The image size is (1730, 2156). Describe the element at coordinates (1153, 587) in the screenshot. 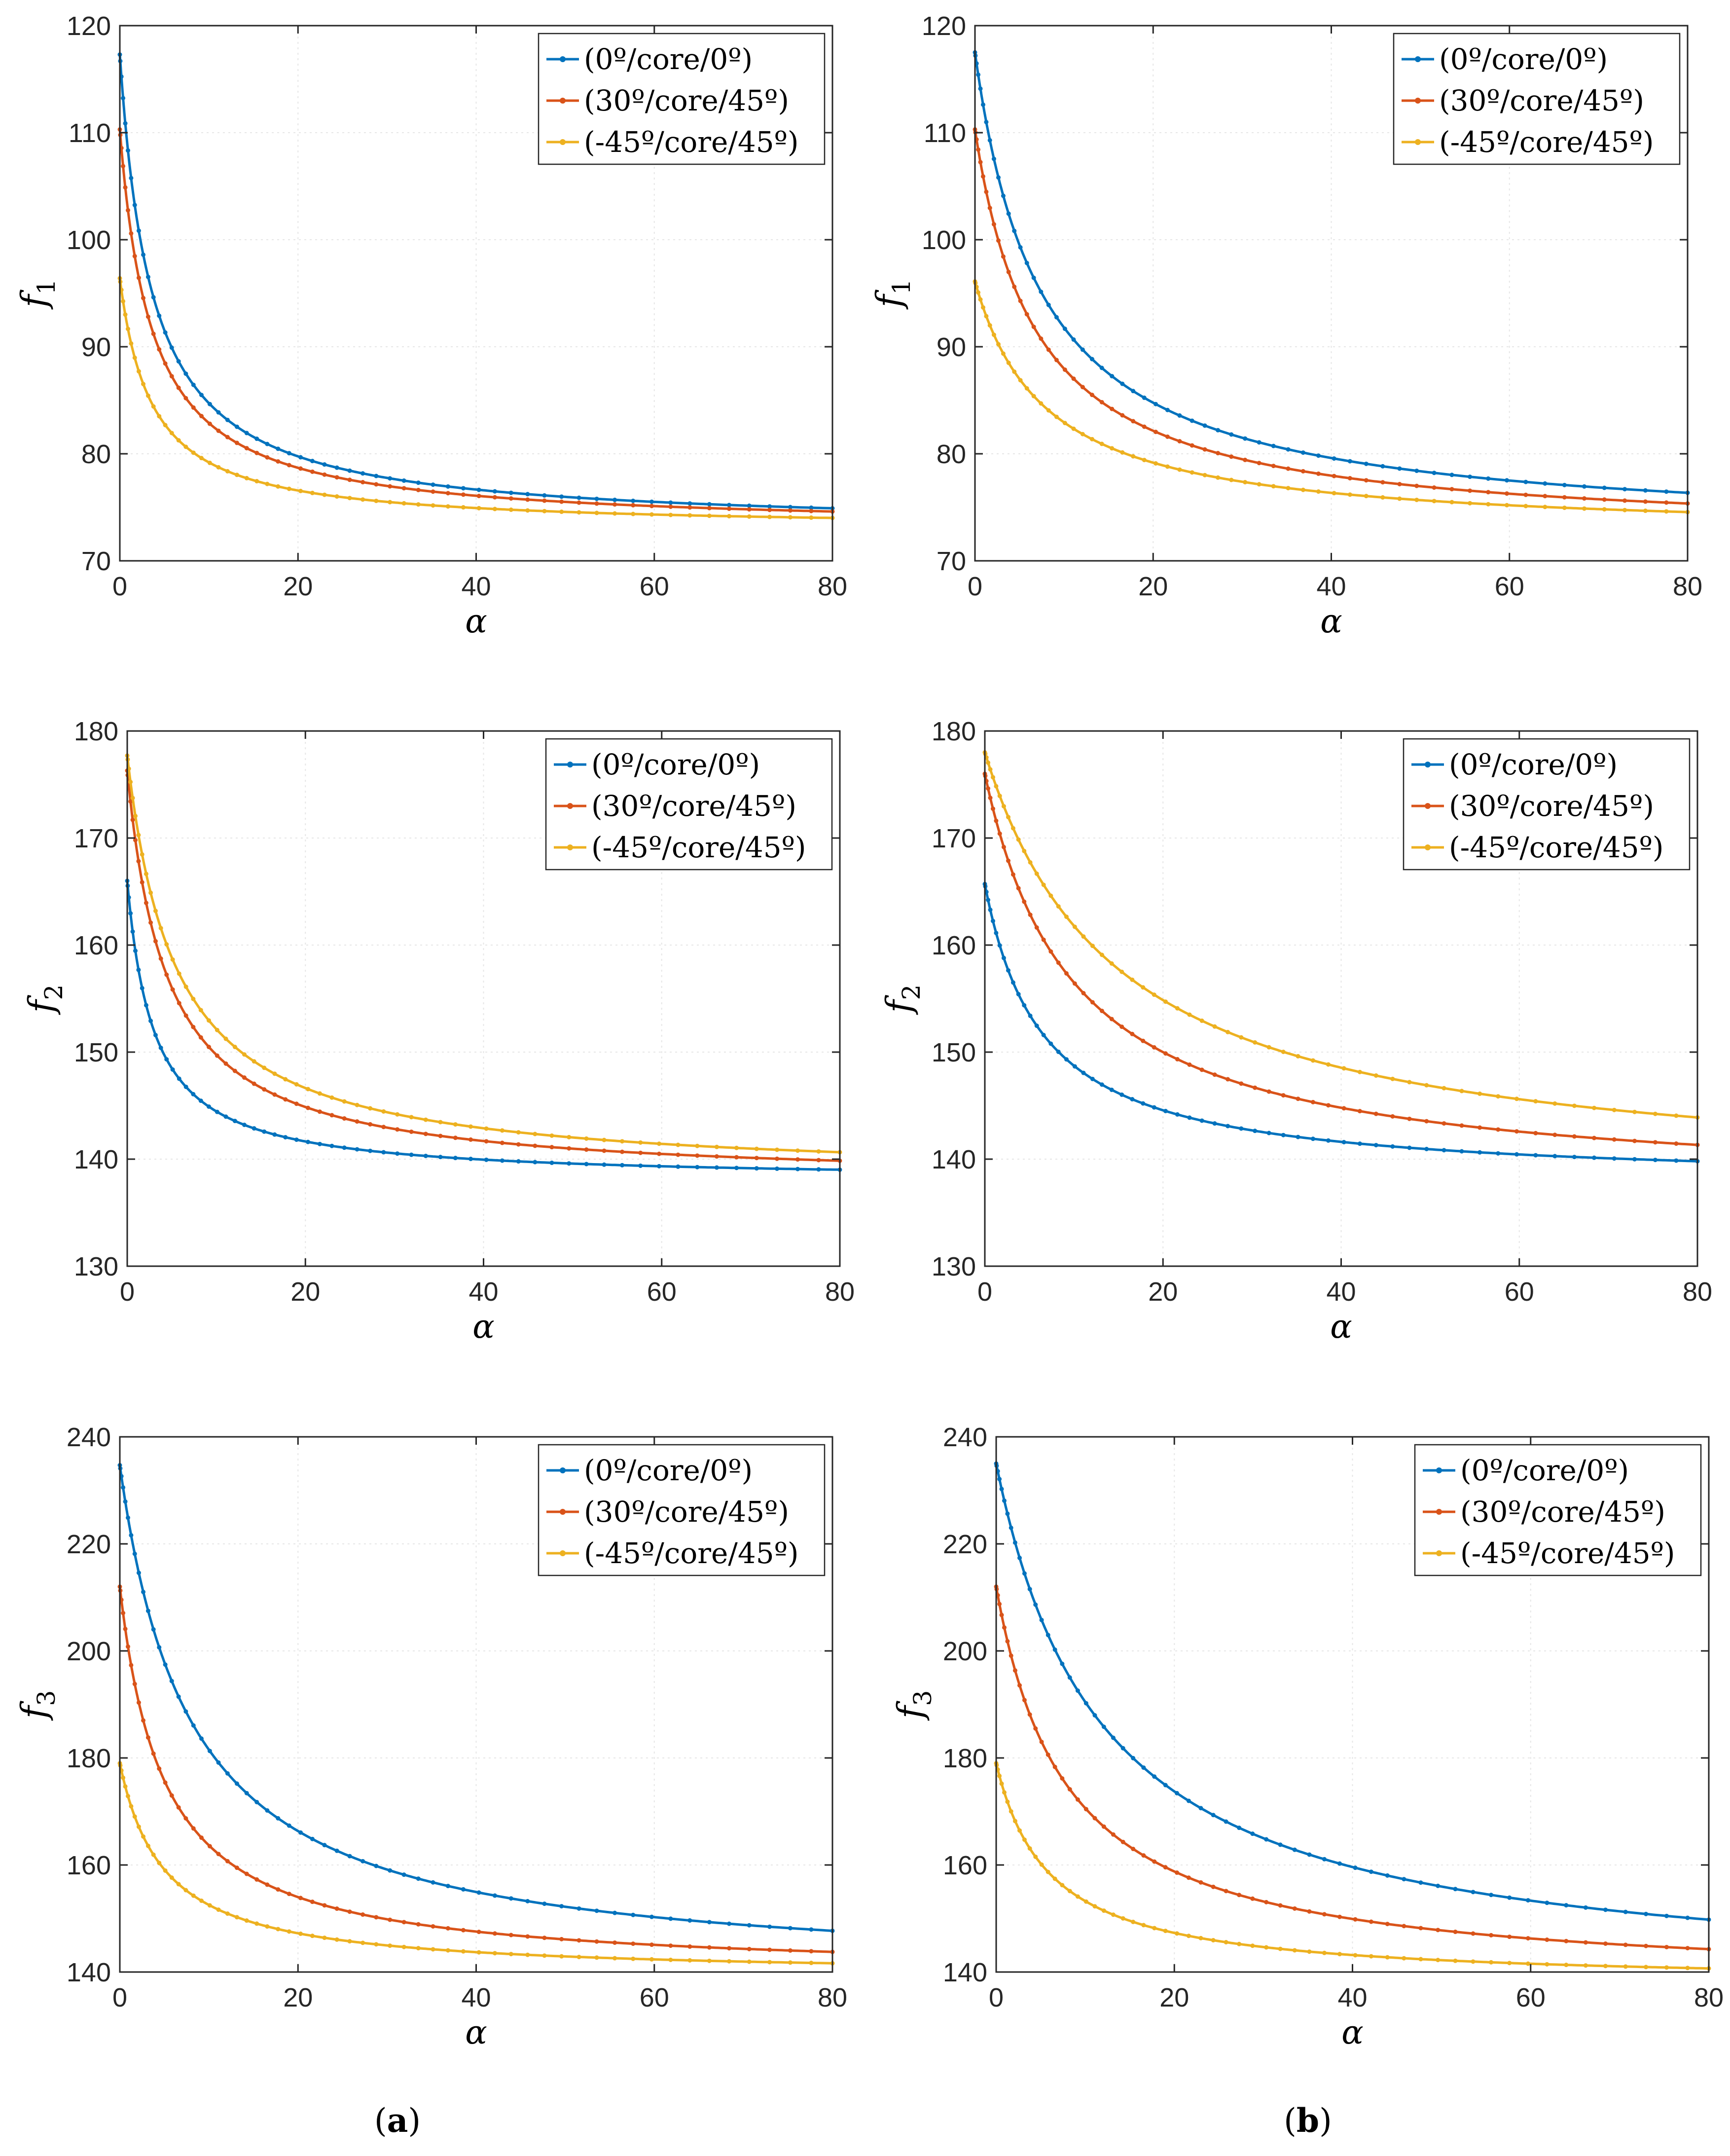

I see `x-tick-label: 20` at that location.